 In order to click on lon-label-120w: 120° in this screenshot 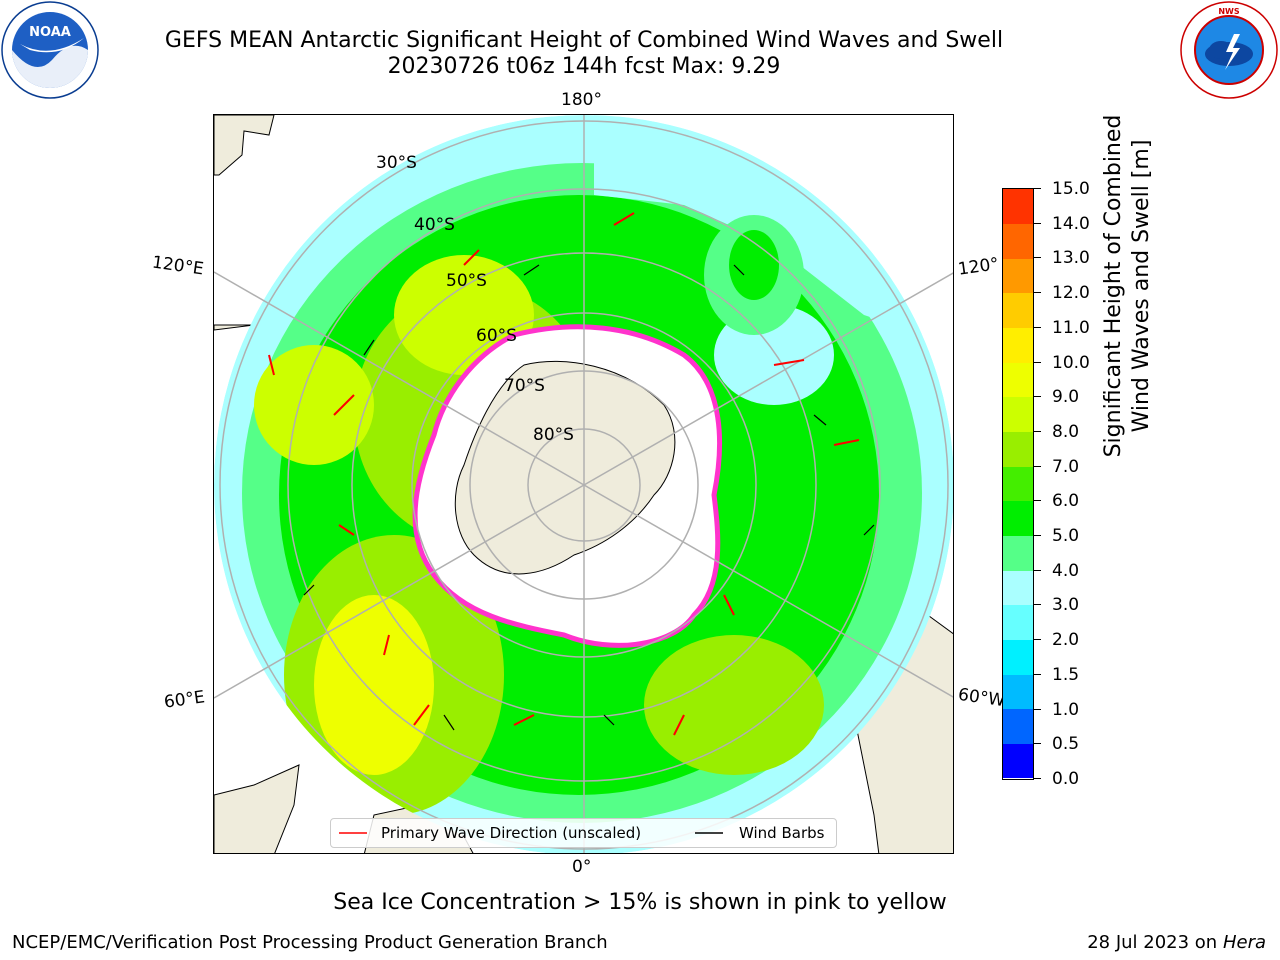, I will do `click(978, 267)`.